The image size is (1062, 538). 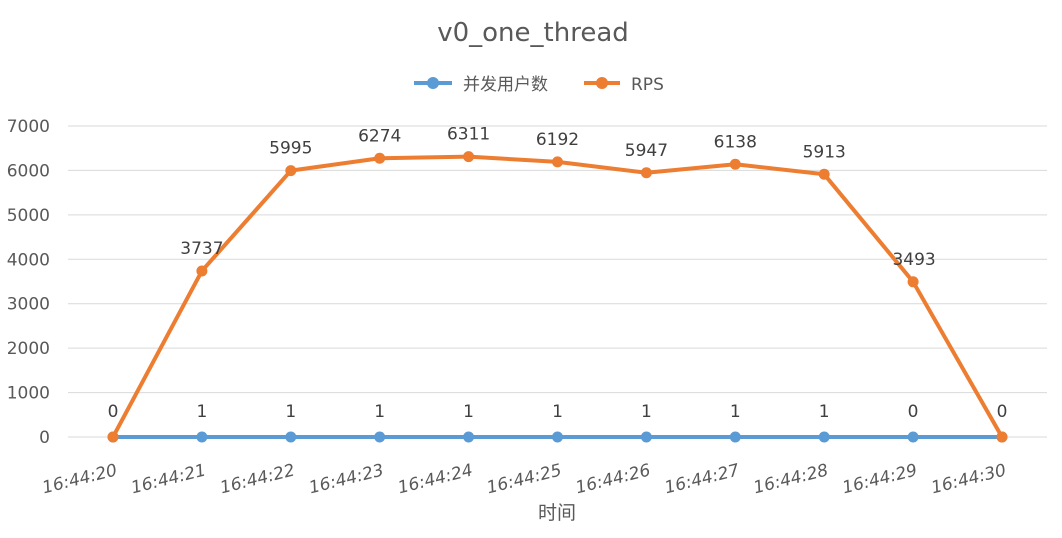 I want to click on x-tick-label: 16:44:22, so click(x=257, y=479).